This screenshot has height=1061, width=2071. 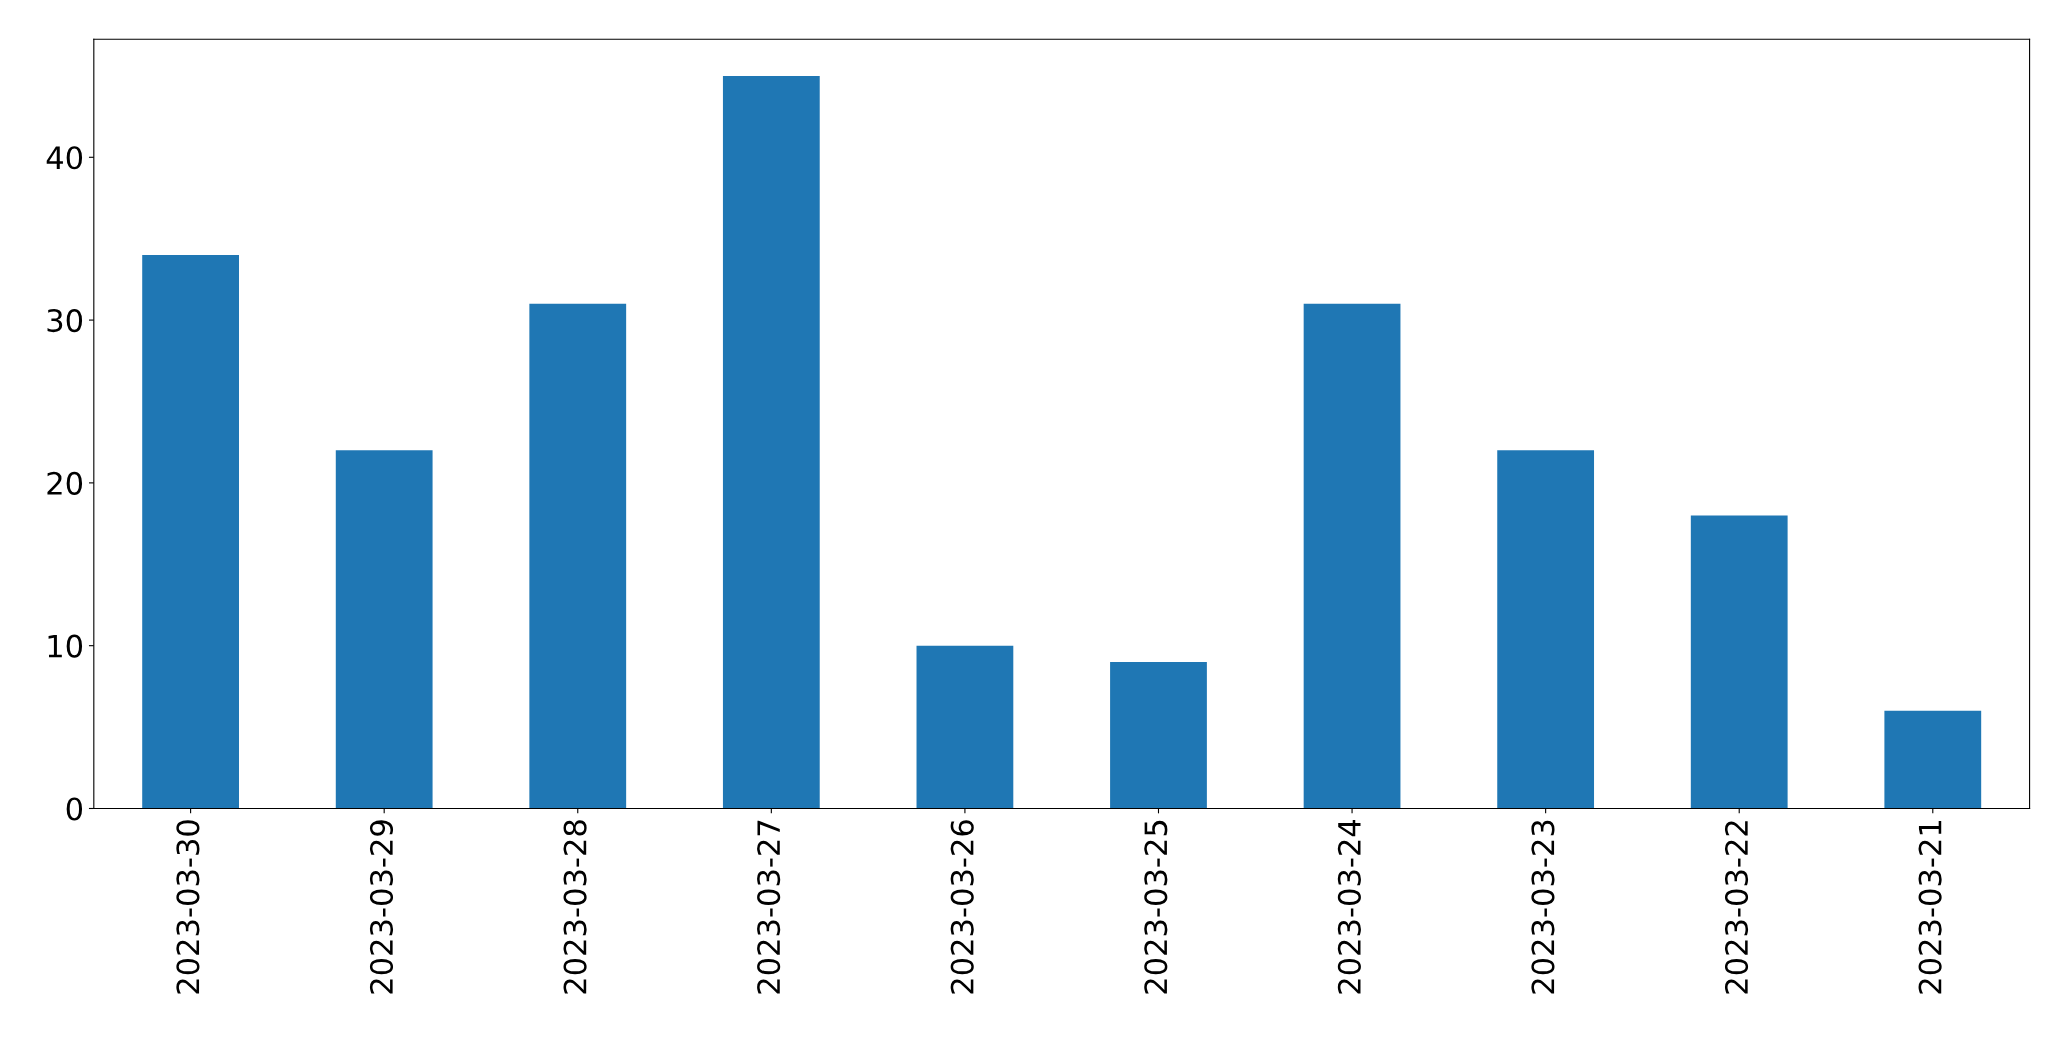 What do you see at coordinates (65, 646) in the screenshot?
I see `y-tick-label: 10` at bounding box center [65, 646].